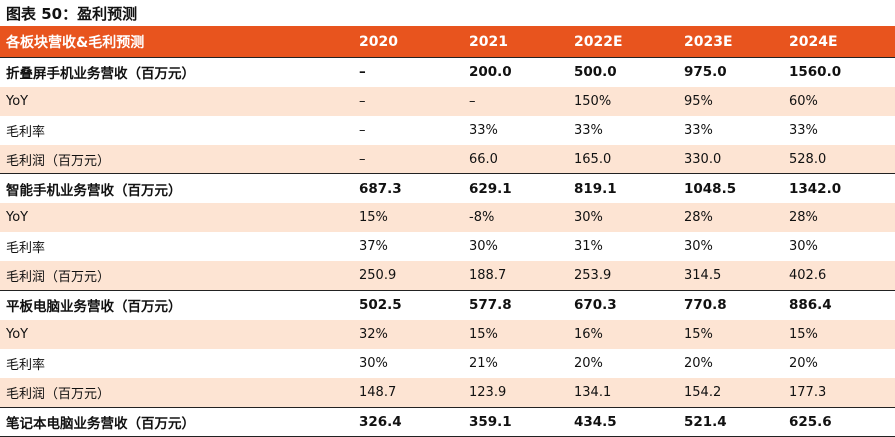 The width and height of the screenshot is (895, 437). Describe the element at coordinates (625, 188) in the screenshot. I see `table-cell: 819.1` at that location.